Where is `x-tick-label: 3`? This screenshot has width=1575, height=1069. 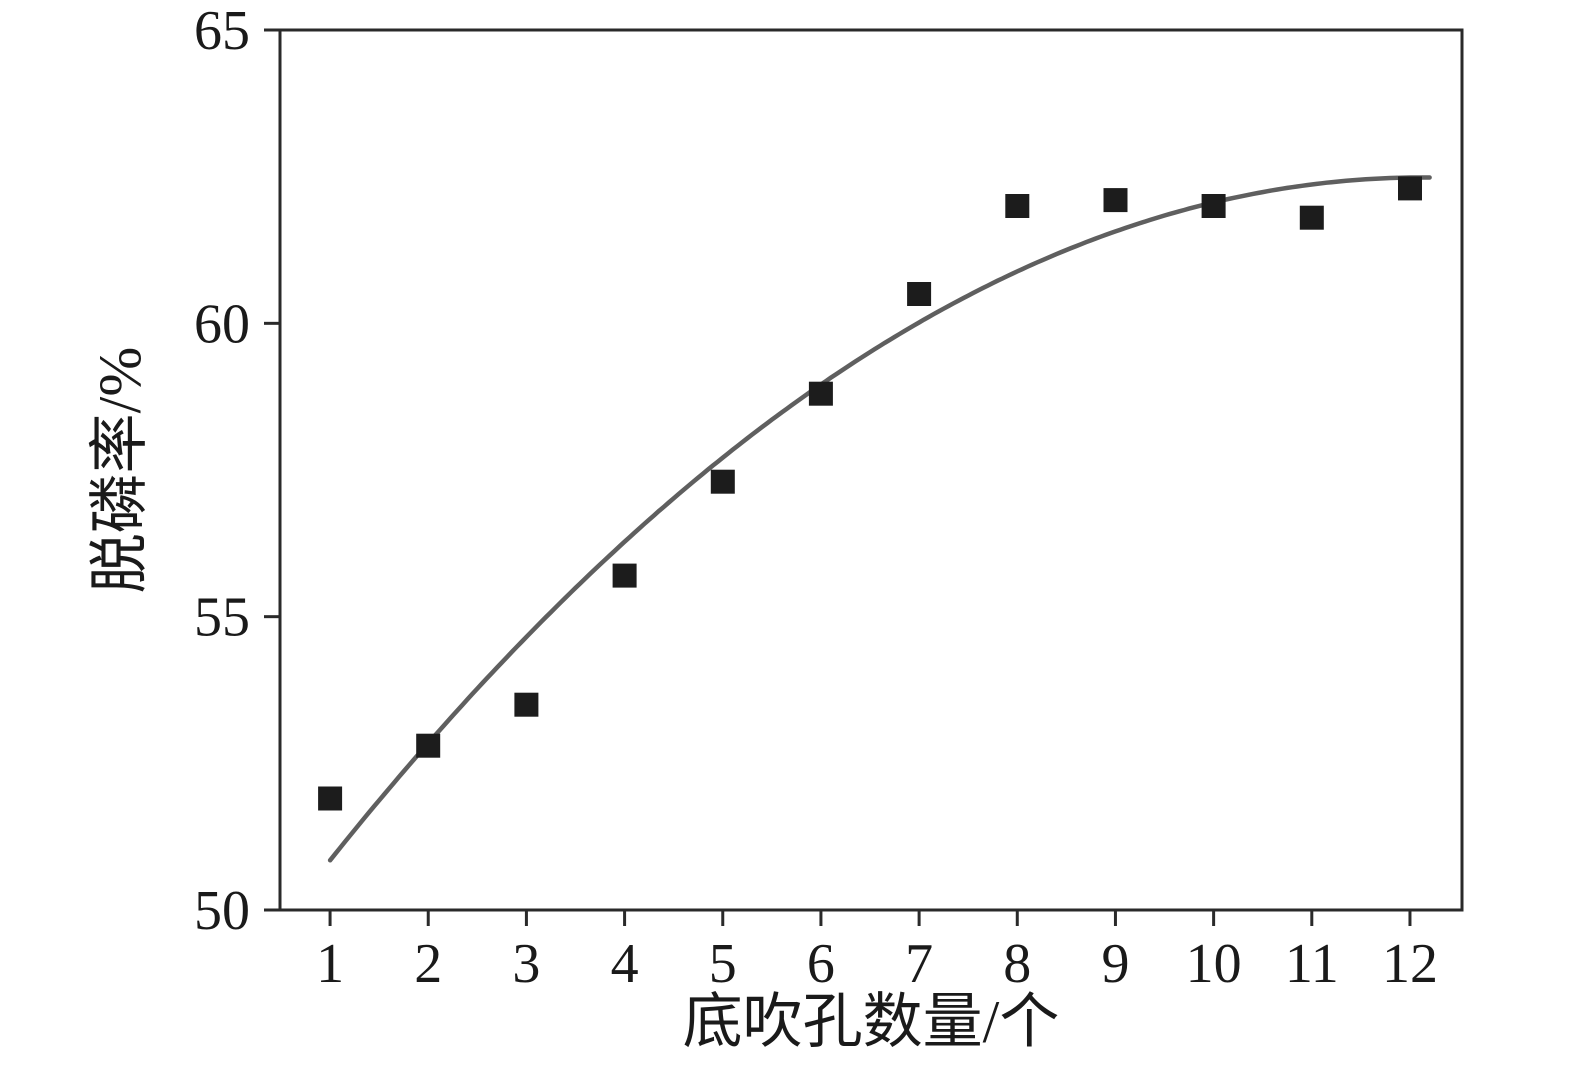
x-tick-label: 3 is located at coordinates (526, 964).